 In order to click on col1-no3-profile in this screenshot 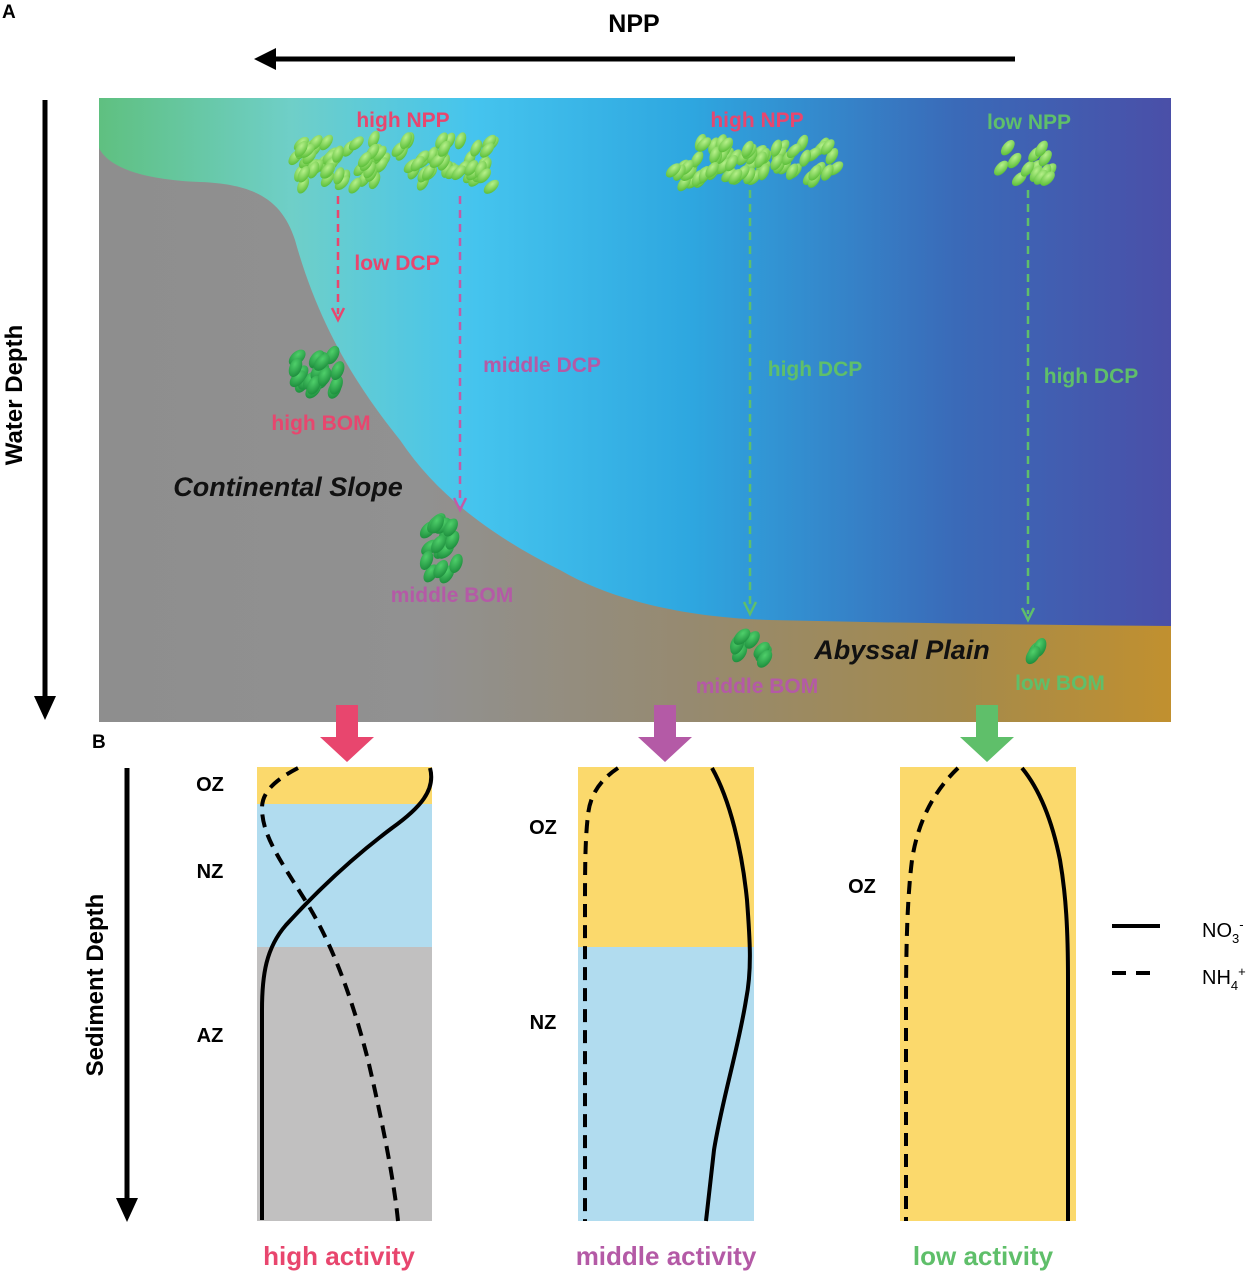, I will do `click(347, 993)`.